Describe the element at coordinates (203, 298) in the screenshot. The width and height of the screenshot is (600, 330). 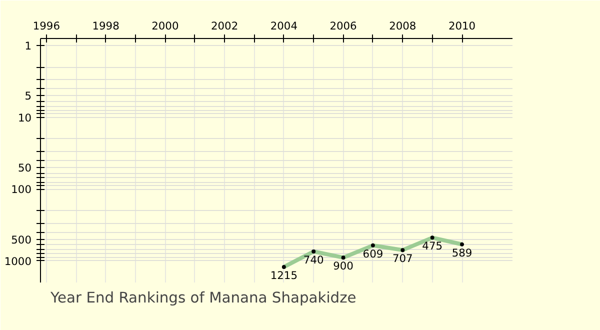
I see `text: Year End Rankings of Manana Shapakidze` at that location.